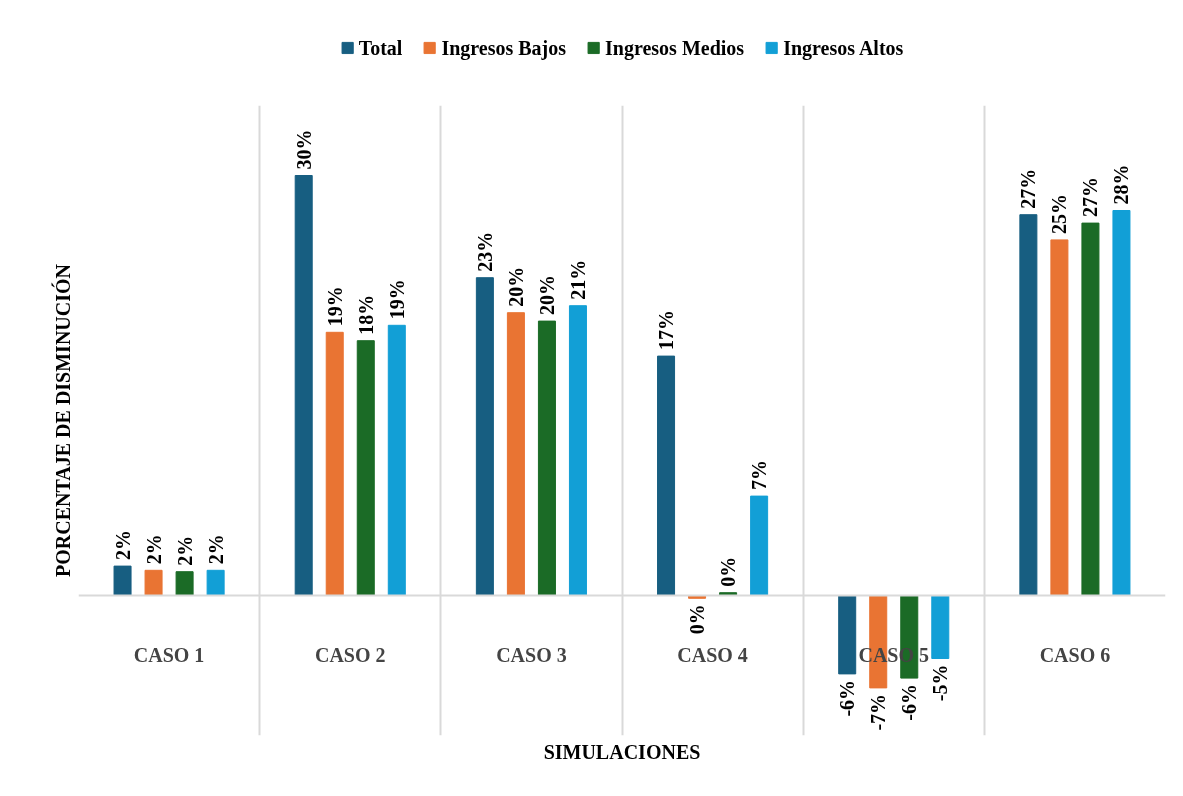 Image resolution: width=1183 pixels, height=796 pixels. What do you see at coordinates (484, 251) in the screenshot?
I see `data-label: 23%` at bounding box center [484, 251].